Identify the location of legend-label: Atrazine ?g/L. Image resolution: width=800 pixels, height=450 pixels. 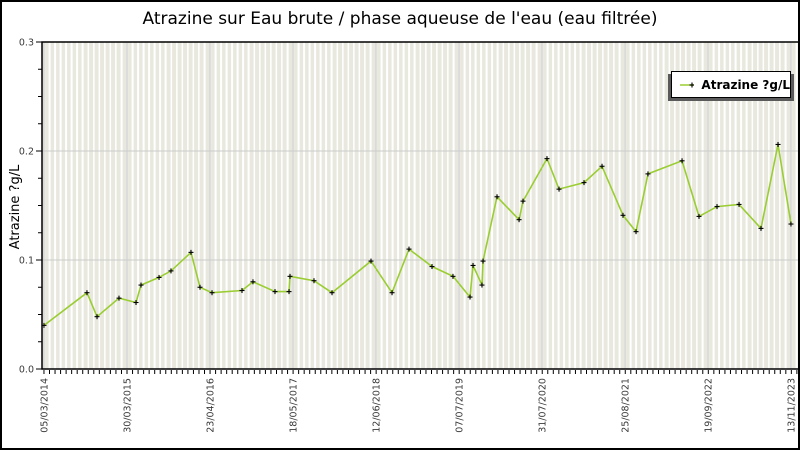
(745, 84).